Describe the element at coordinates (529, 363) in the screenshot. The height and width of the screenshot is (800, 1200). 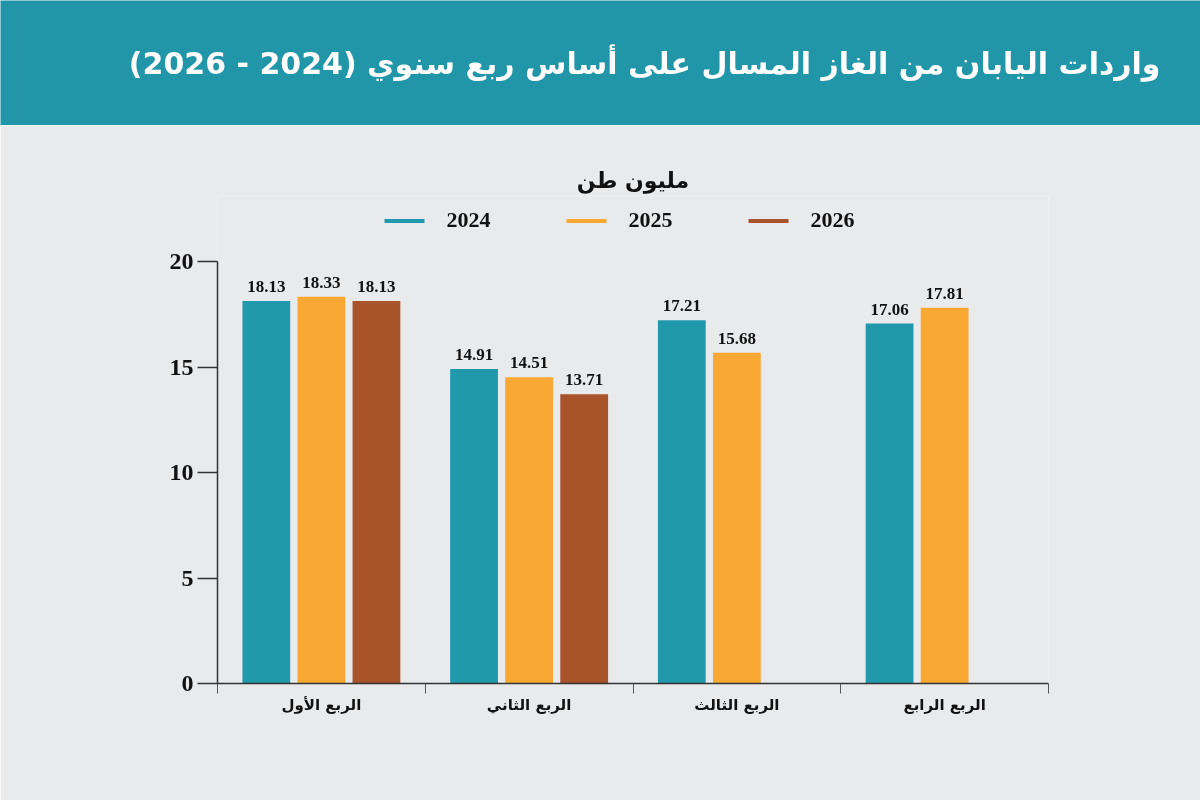
I see `data-label: 14.51` at that location.